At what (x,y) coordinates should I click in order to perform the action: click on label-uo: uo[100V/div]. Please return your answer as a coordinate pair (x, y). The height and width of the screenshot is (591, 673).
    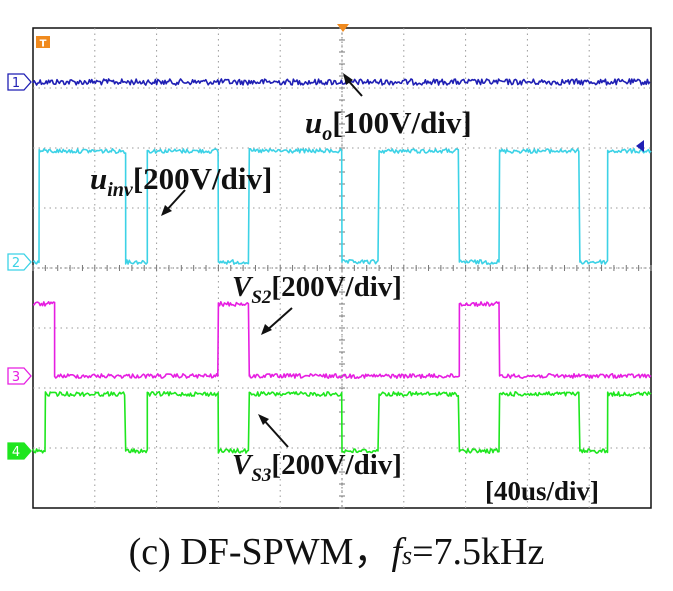
    Looking at the image, I should click on (388, 125).